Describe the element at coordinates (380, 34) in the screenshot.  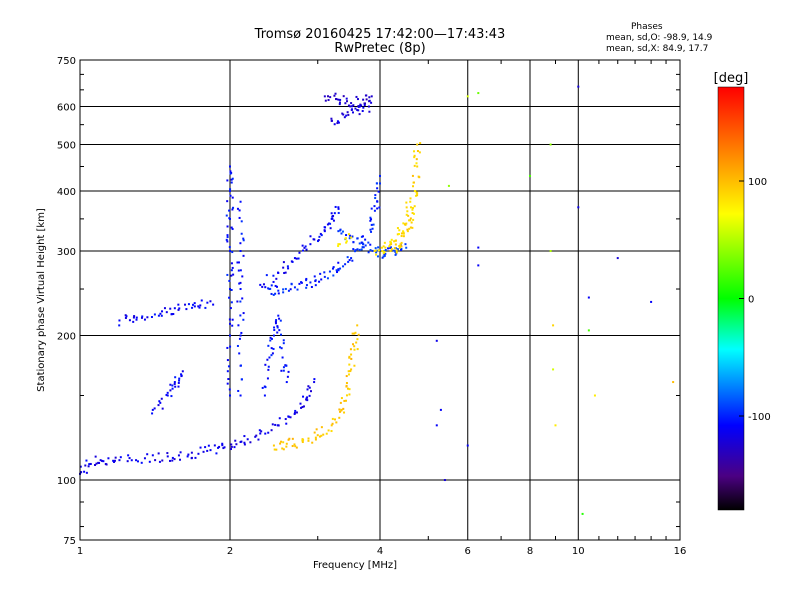
I see `chart-title: Tromsø 20160425 17:42:00—17:43:43` at that location.